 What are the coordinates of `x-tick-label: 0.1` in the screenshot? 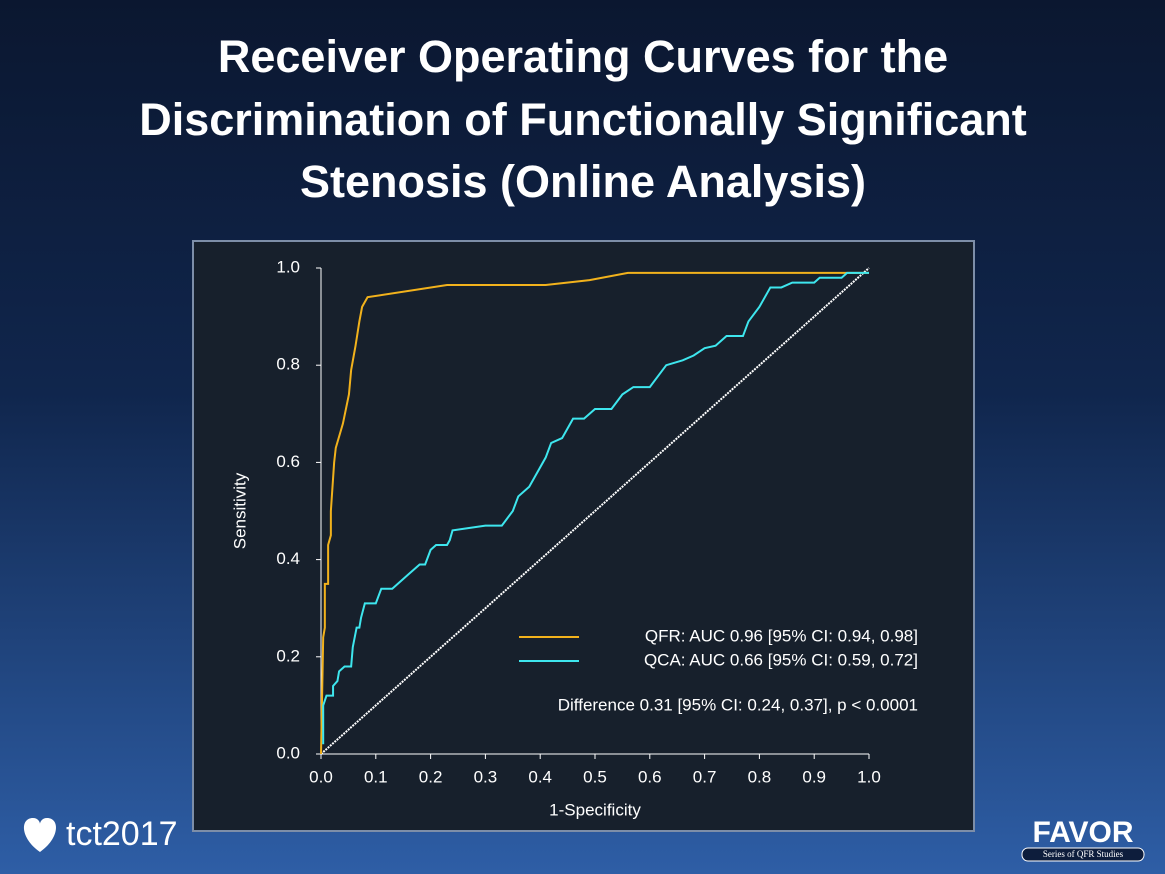 It's located at (376, 776).